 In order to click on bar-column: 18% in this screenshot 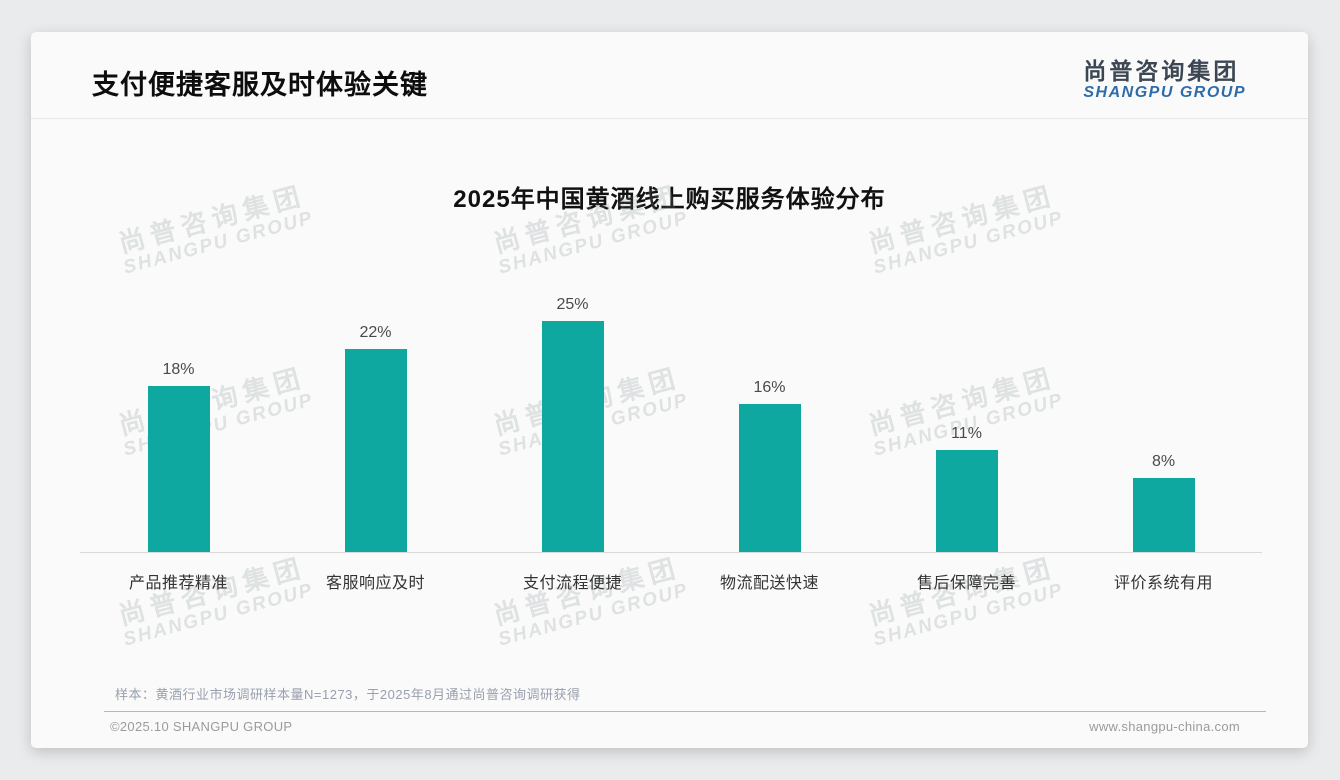, I will do `click(178, 456)`.